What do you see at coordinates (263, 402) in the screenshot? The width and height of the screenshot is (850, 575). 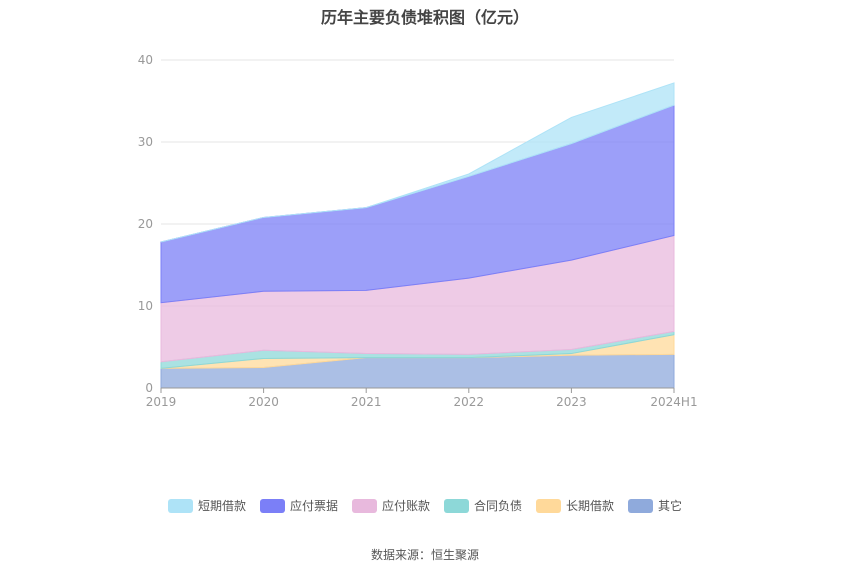 I see `x-tick-label: 2020` at bounding box center [263, 402].